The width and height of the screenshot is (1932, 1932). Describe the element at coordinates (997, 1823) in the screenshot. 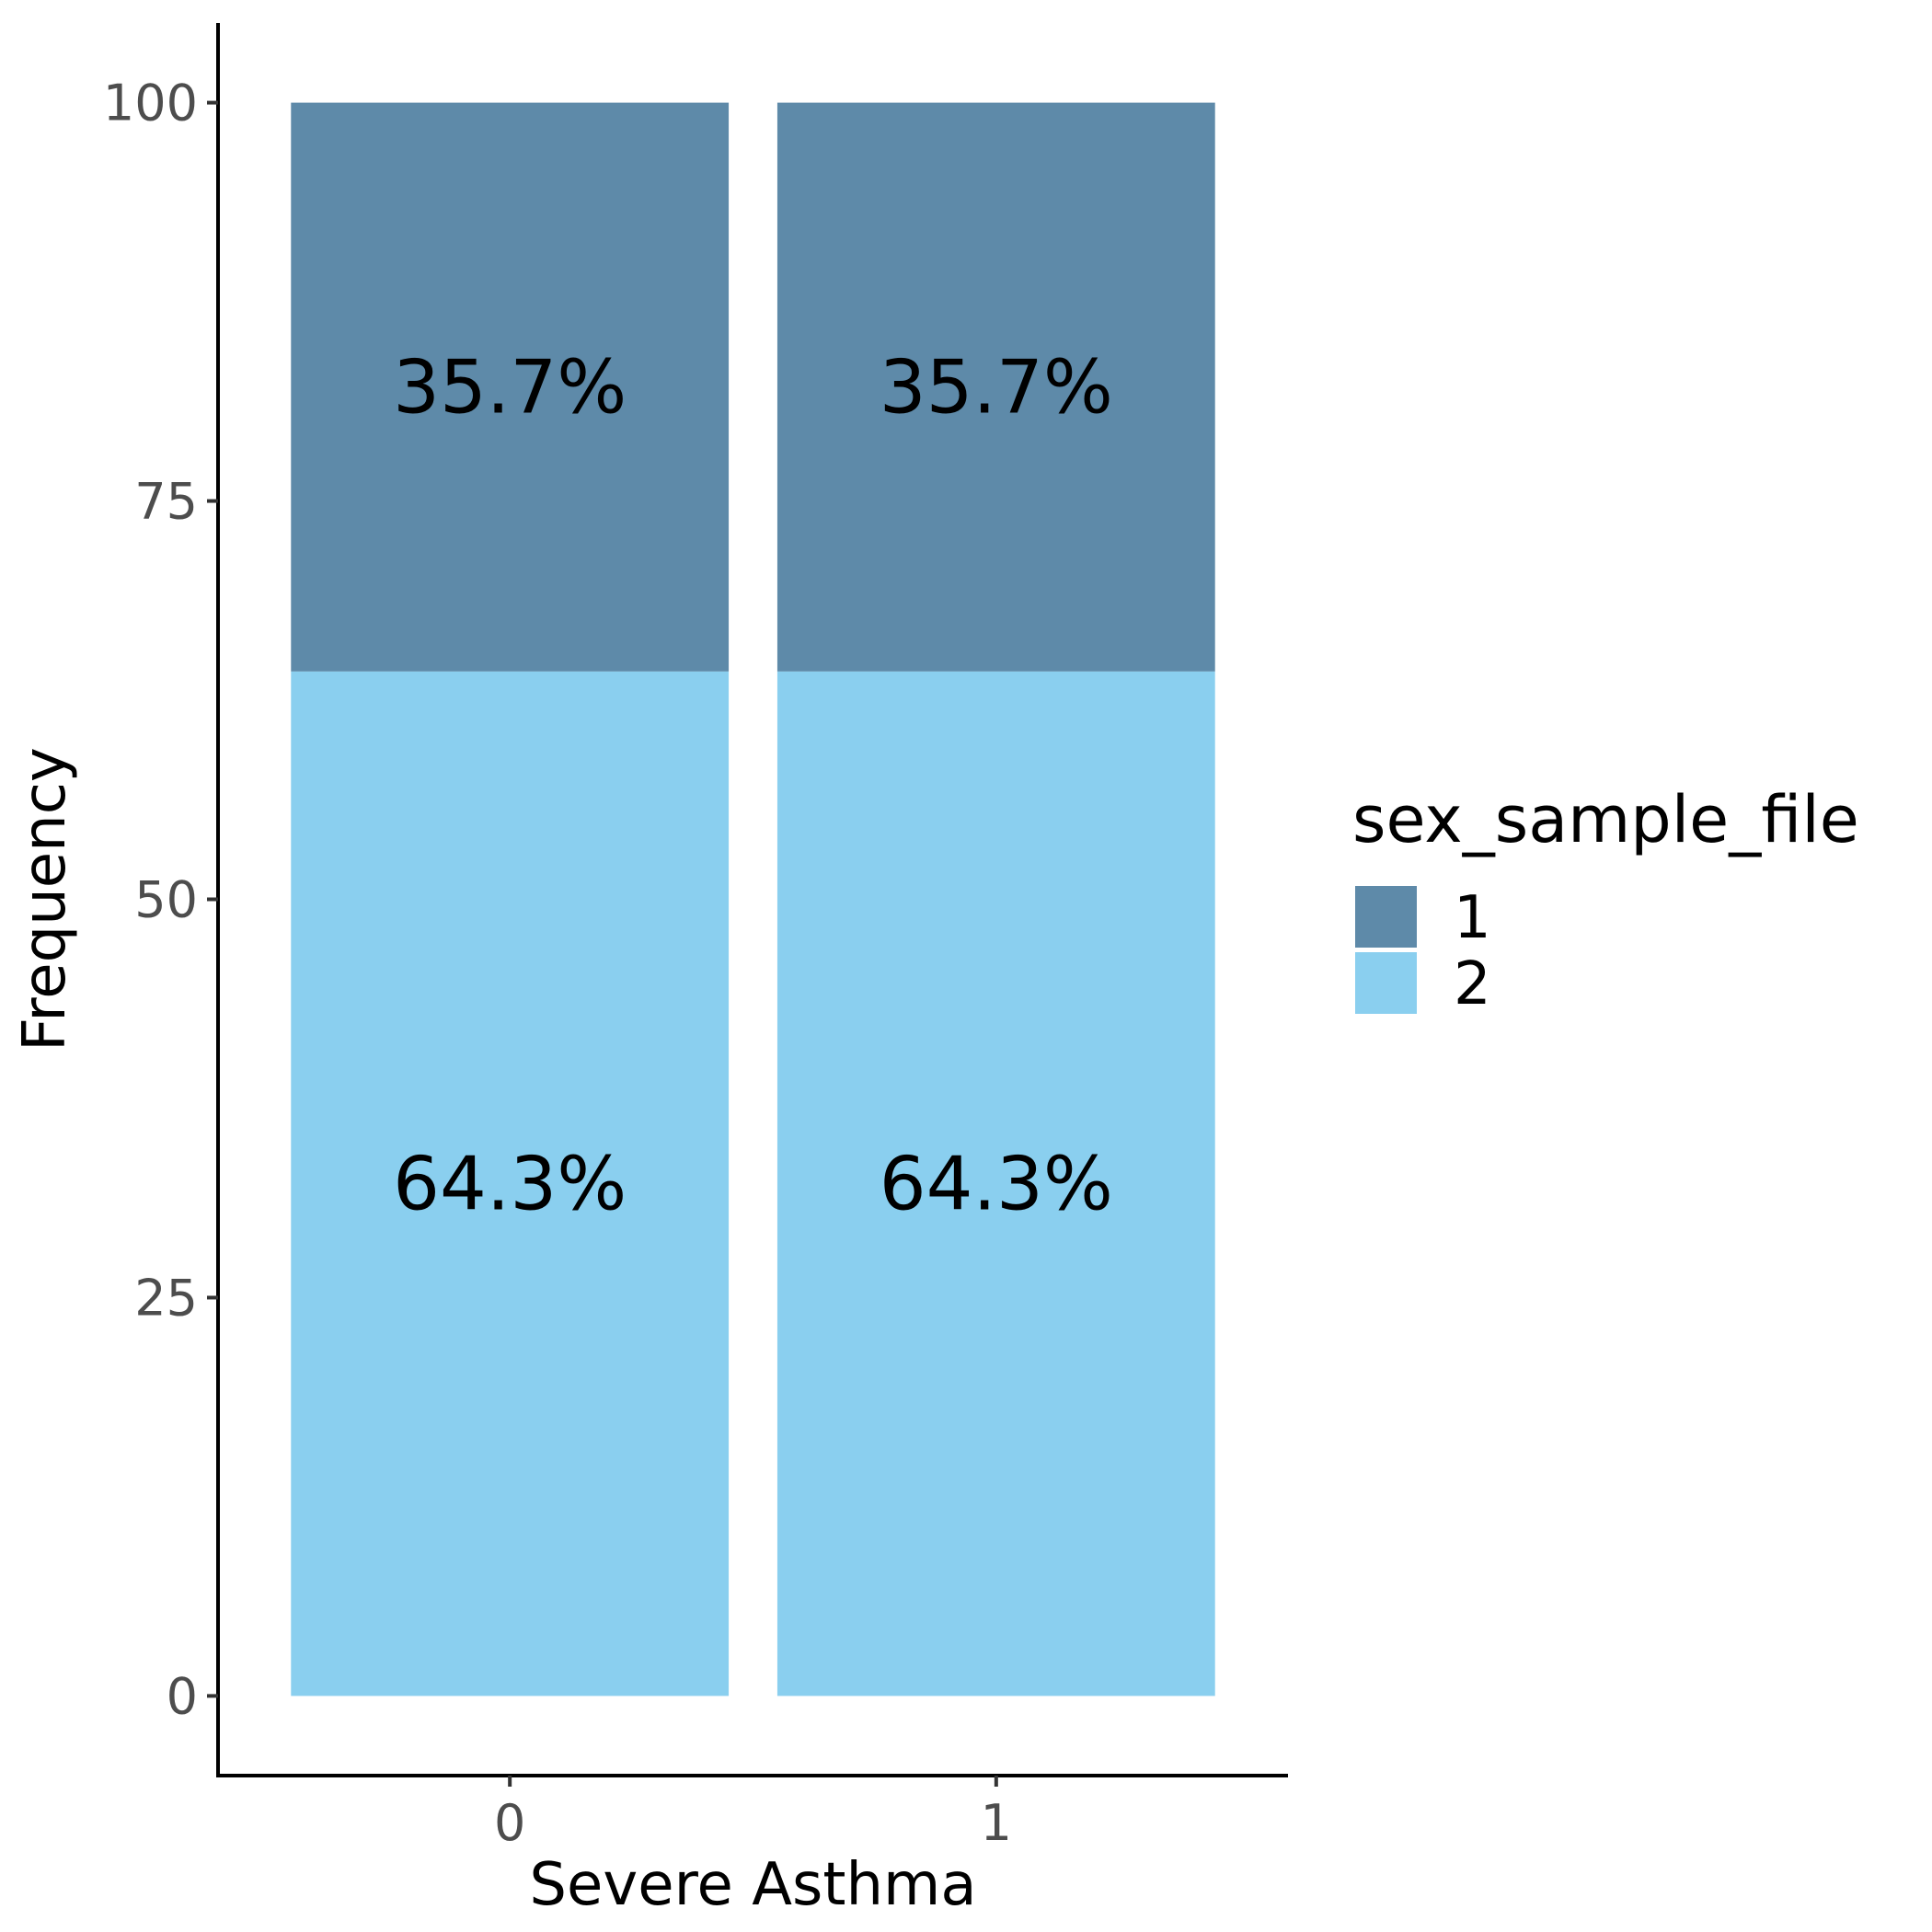

I see `x-tick-label: 1` at that location.